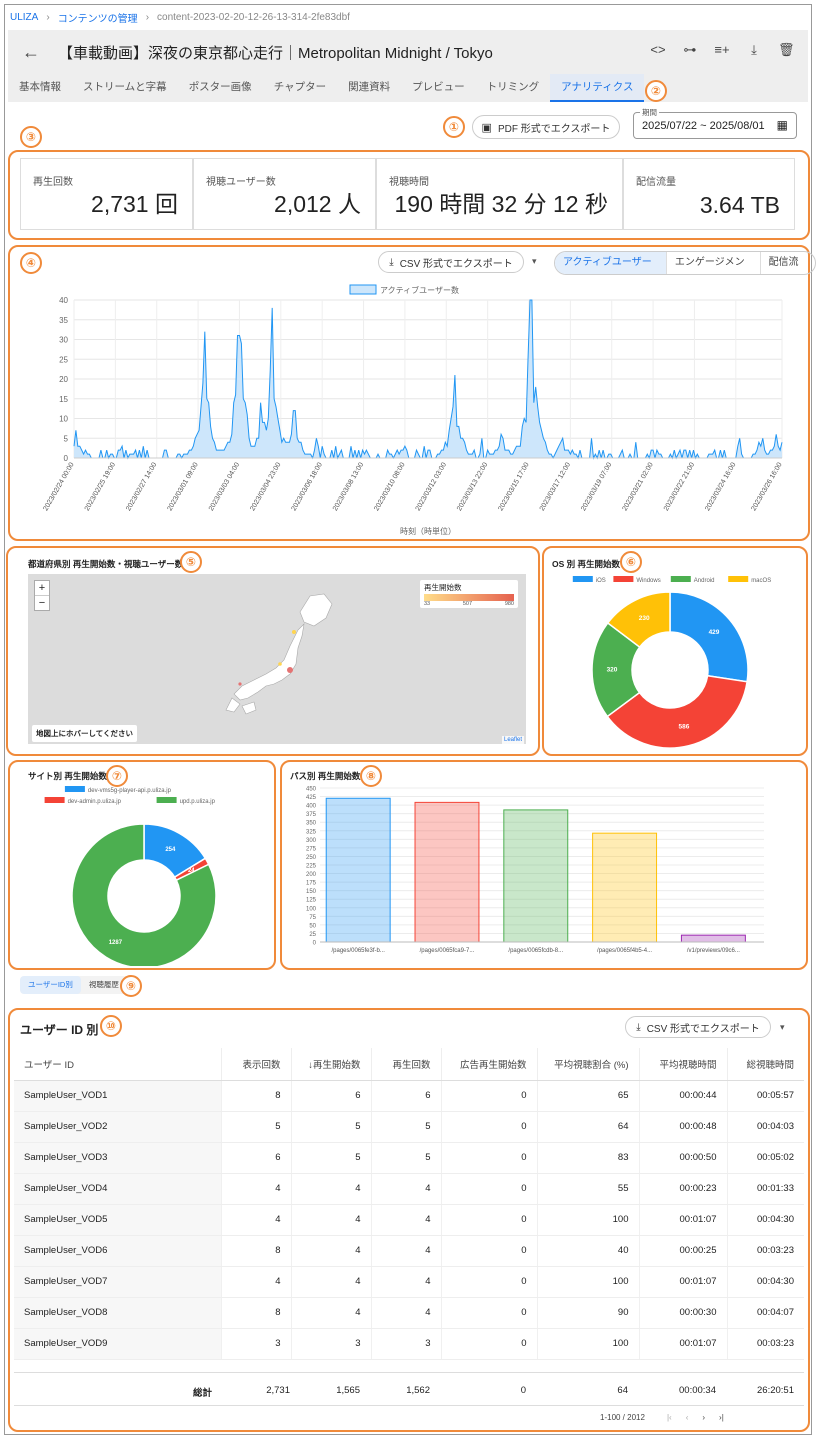 The width and height of the screenshot is (816, 1439). Describe the element at coordinates (409, 1220) in the screenshot. I see `table-row: SampleUser_VOD5 4 4 4 0 100 00:01:07 00:04:30` at that location.